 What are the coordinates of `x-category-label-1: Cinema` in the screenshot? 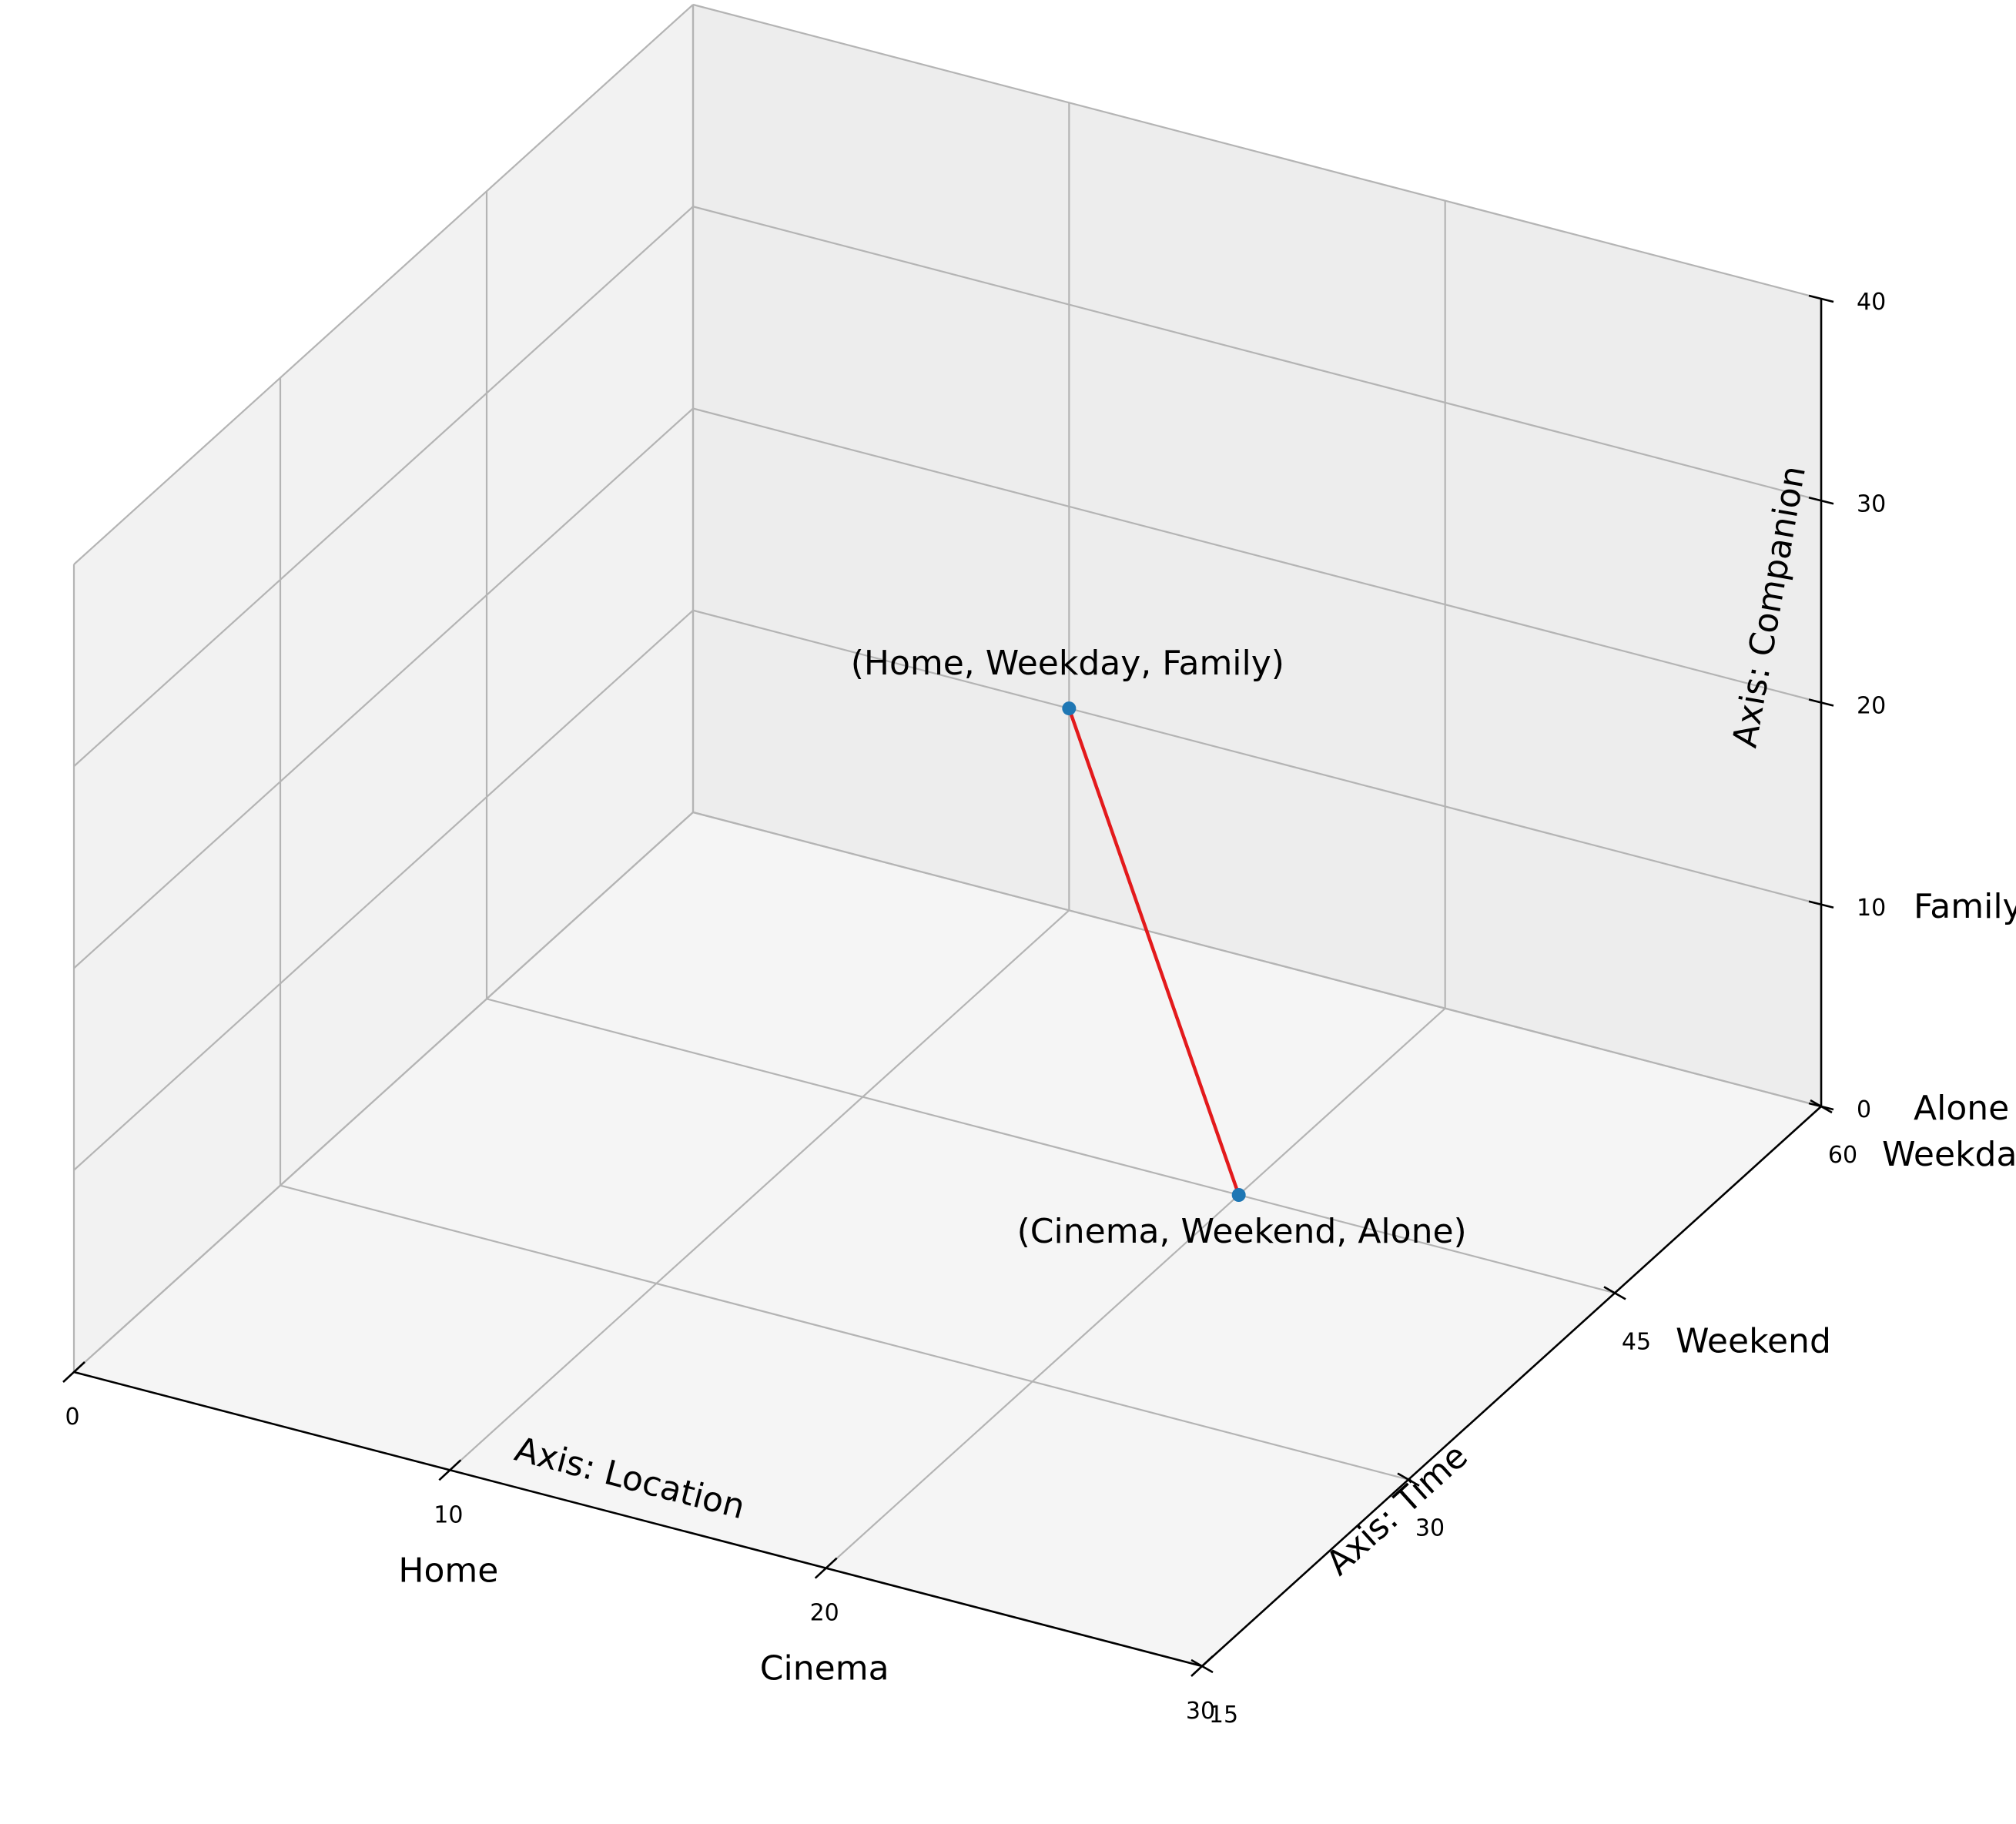 It's located at (824, 1669).